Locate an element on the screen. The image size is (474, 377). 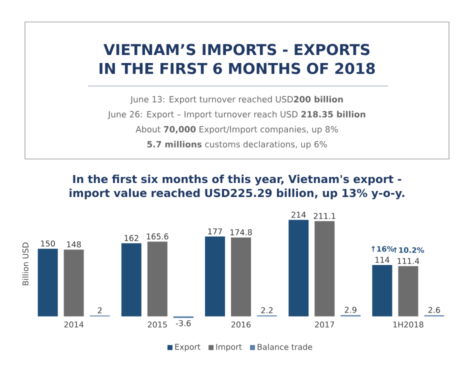
text: About 70,000 Export/Import companies, up 8% is located at coordinates (237, 130).